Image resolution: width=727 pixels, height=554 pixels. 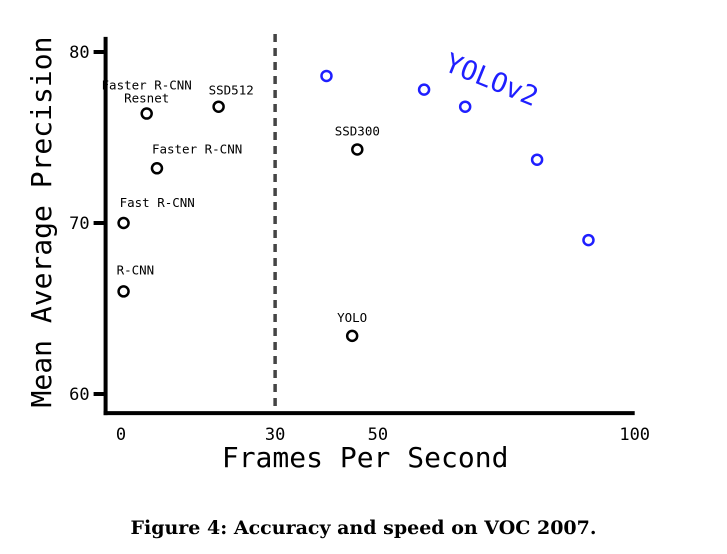 I want to click on x-axis-title: Frames Per Second, so click(x=365, y=457).